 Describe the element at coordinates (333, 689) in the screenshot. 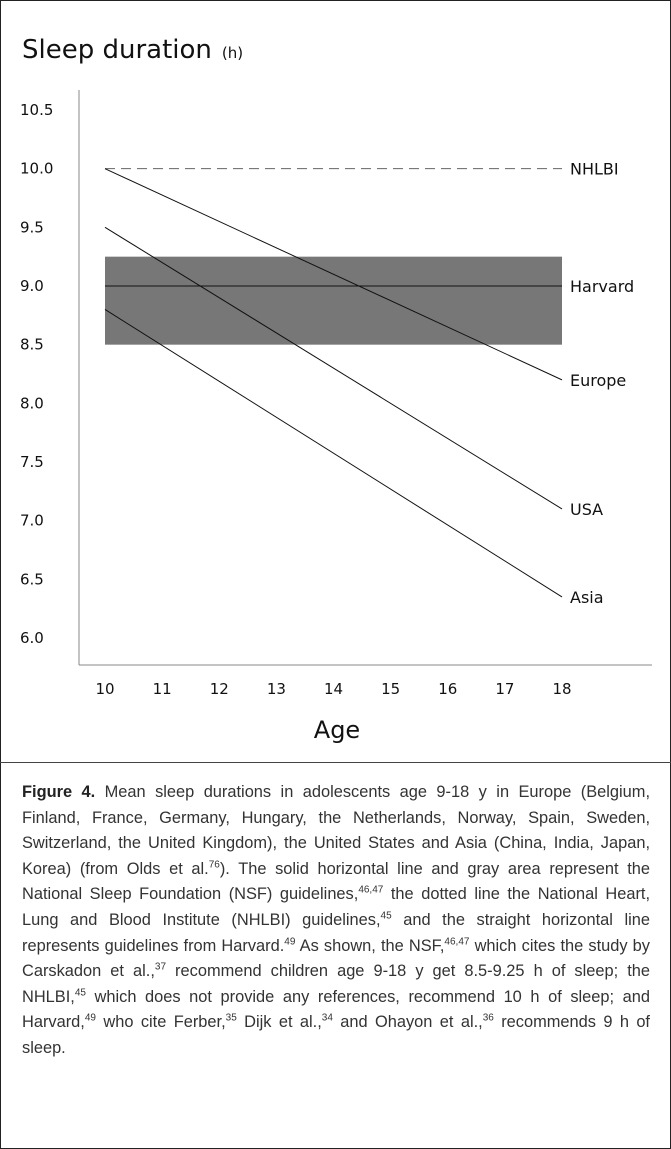

I see `x-tick-label: 14` at that location.